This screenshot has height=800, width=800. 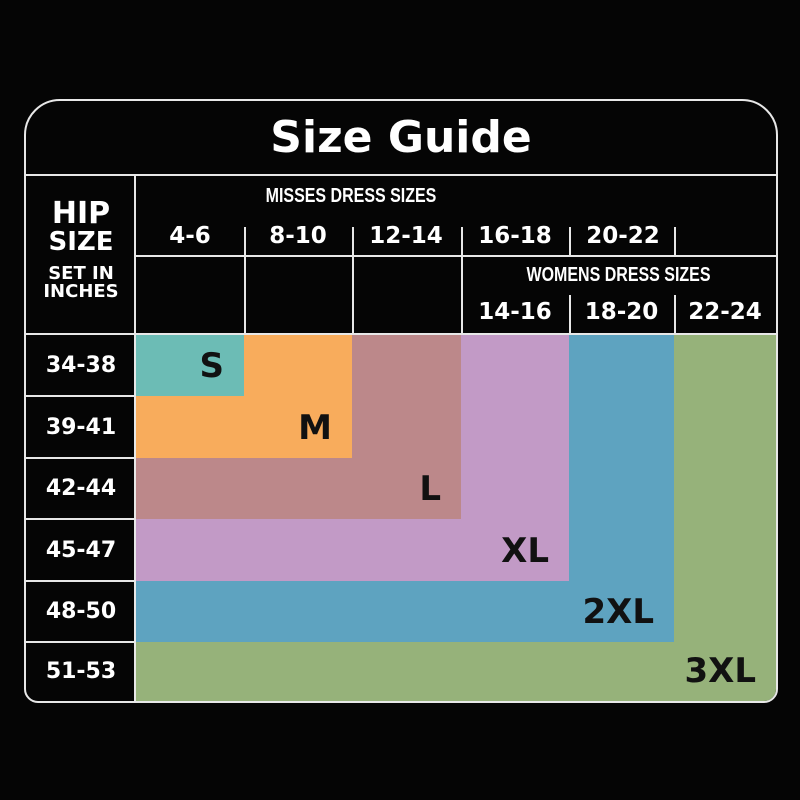 What do you see at coordinates (81, 273) in the screenshot?
I see `set-in-label: SET IN` at bounding box center [81, 273].